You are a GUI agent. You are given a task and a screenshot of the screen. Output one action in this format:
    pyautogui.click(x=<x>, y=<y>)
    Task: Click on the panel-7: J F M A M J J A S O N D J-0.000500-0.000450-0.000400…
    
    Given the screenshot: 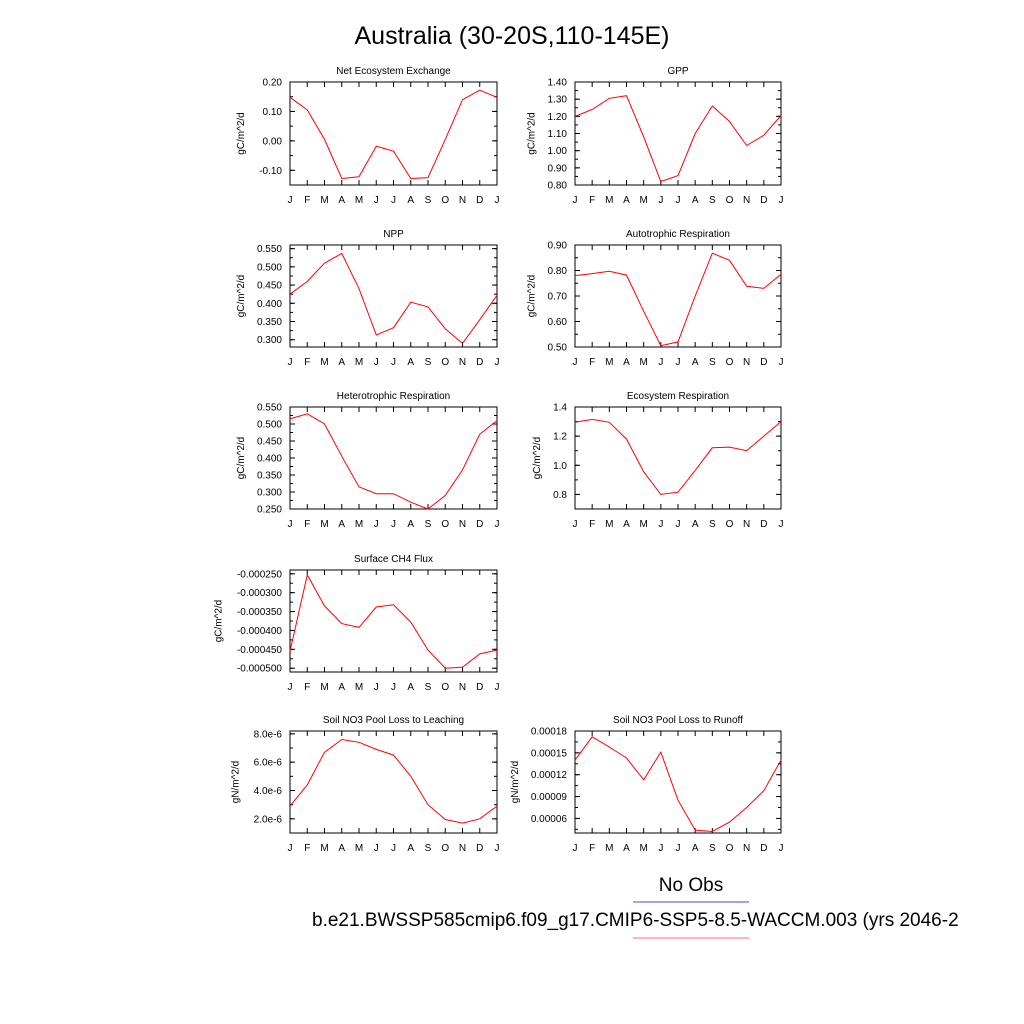 What is the action you would take?
    pyautogui.click(x=357, y=623)
    